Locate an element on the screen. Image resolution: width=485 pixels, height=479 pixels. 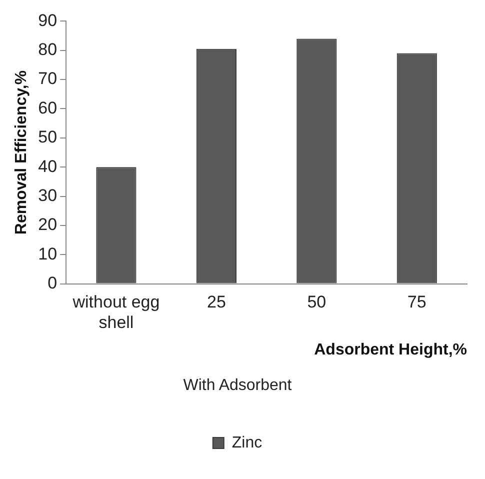
x-tick-label: 50 is located at coordinates (316, 302).